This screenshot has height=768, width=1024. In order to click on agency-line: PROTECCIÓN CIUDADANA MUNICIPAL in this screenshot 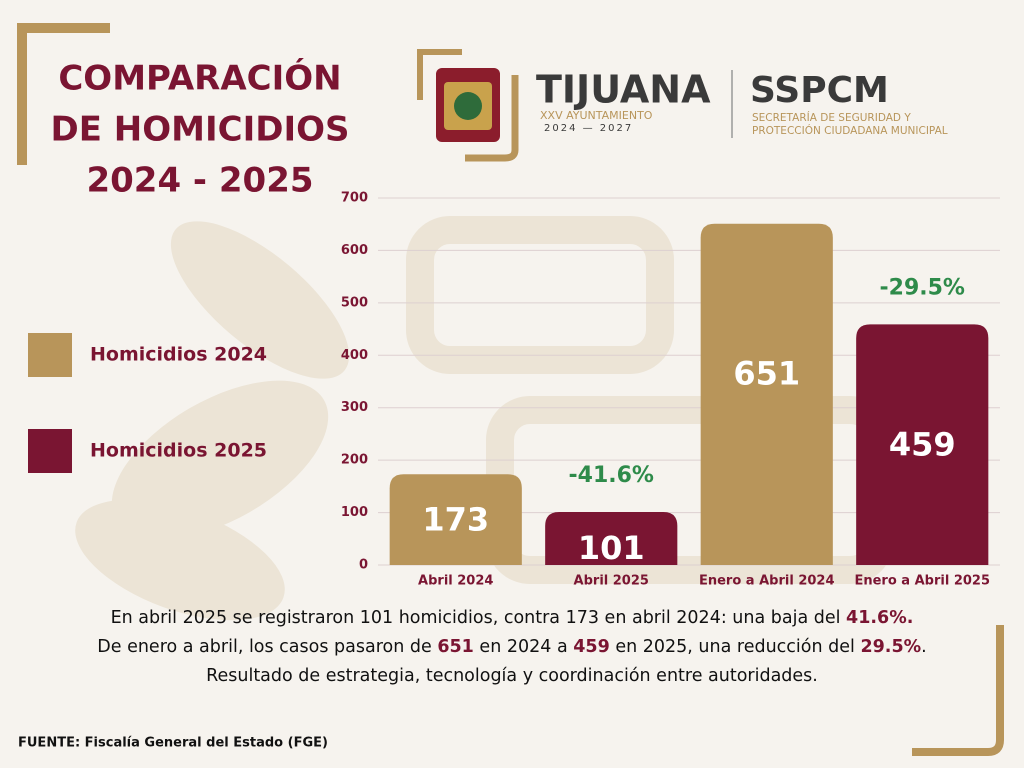, I will do `click(850, 130)`.